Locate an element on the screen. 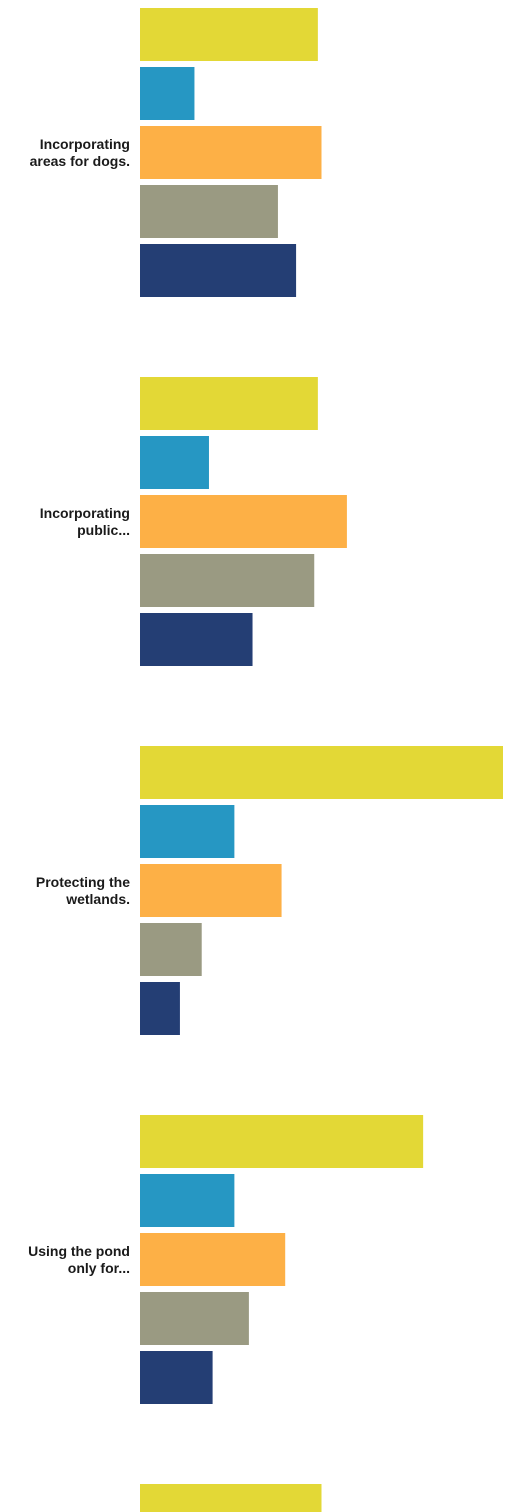  category-label-3-line-1: Protecting the is located at coordinates (83, 882).